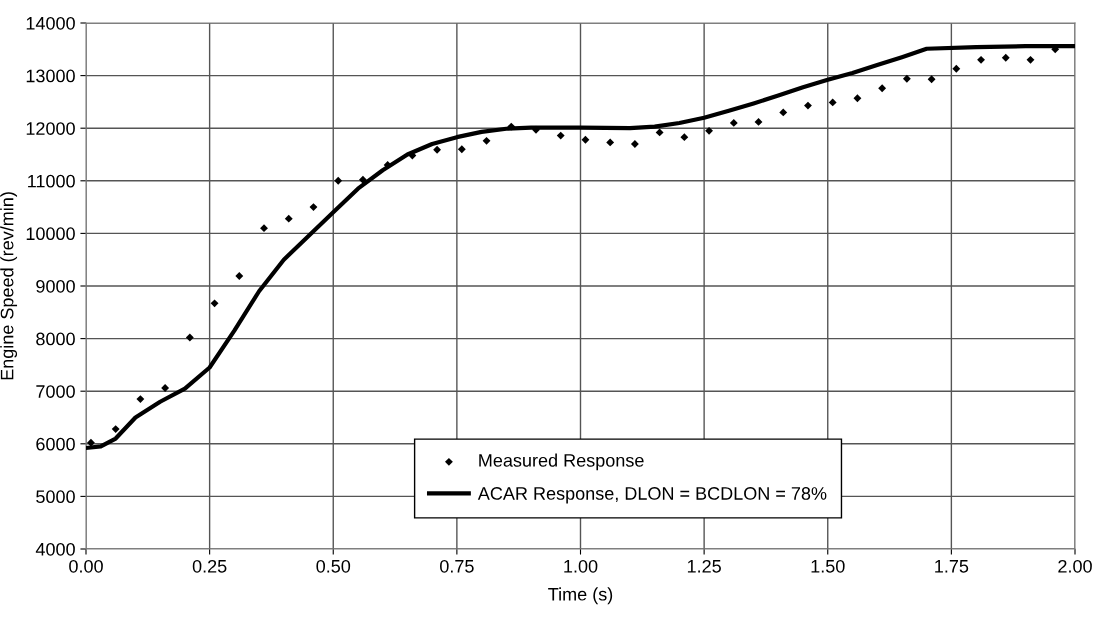 Image resolution: width=1107 pixels, height=621 pixels. Describe the element at coordinates (952, 566) in the screenshot. I see `x-tick-label: 1.75` at that location.